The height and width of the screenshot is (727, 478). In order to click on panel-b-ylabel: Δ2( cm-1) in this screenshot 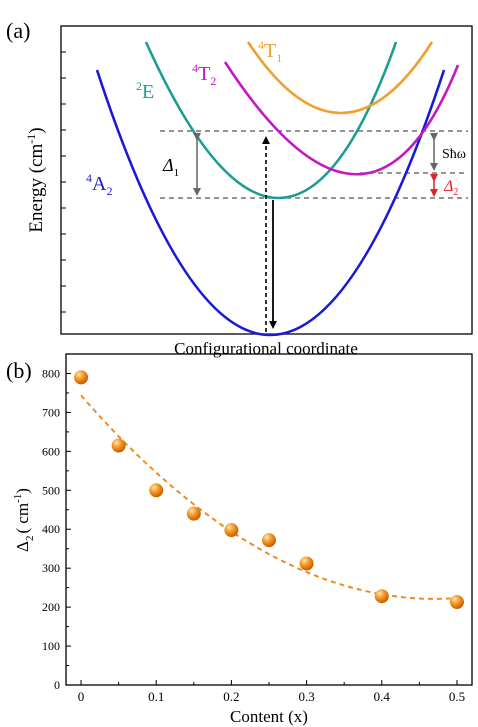, I will do `click(24, 520)`.